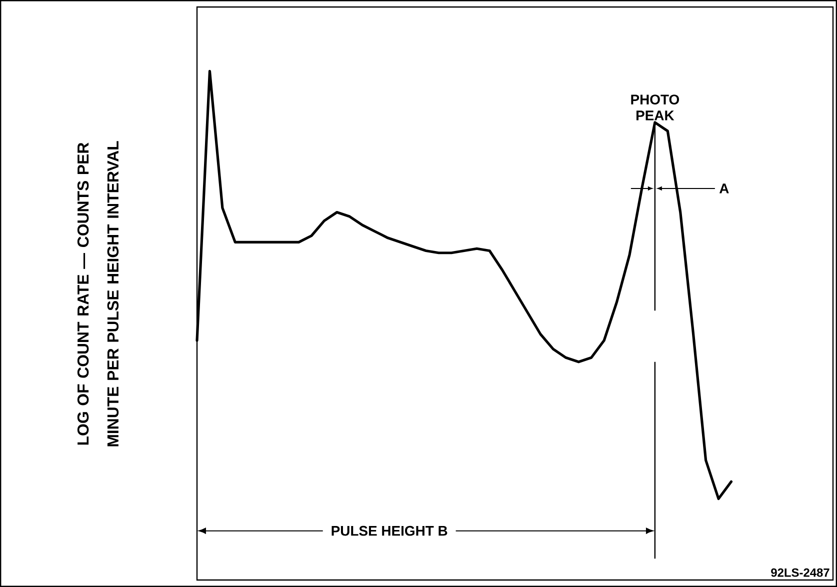 This screenshot has height=587, width=837. Describe the element at coordinates (800, 572) in the screenshot. I see `text: 92LS-2487` at that location.